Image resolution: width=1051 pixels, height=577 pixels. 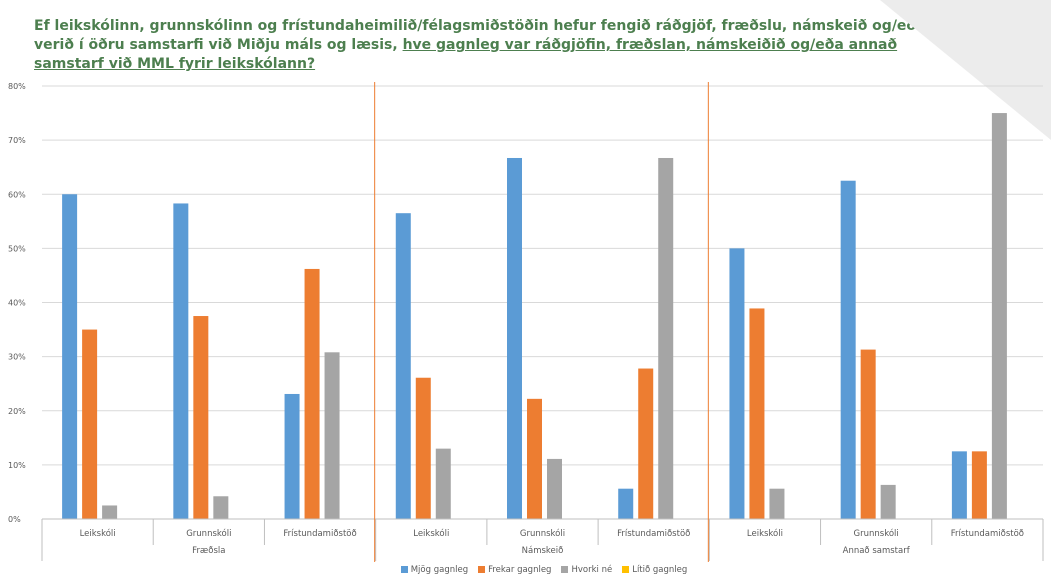 I want to click on legend-item: Frekar gagnleg, so click(x=514, y=570).